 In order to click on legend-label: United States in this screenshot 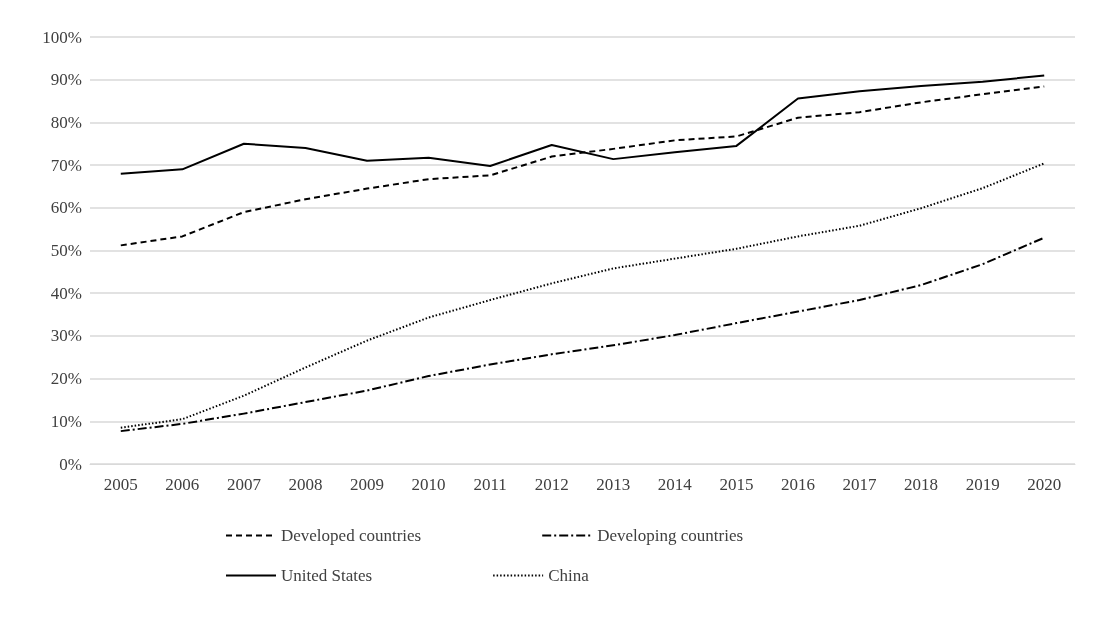, I will do `click(327, 575)`.